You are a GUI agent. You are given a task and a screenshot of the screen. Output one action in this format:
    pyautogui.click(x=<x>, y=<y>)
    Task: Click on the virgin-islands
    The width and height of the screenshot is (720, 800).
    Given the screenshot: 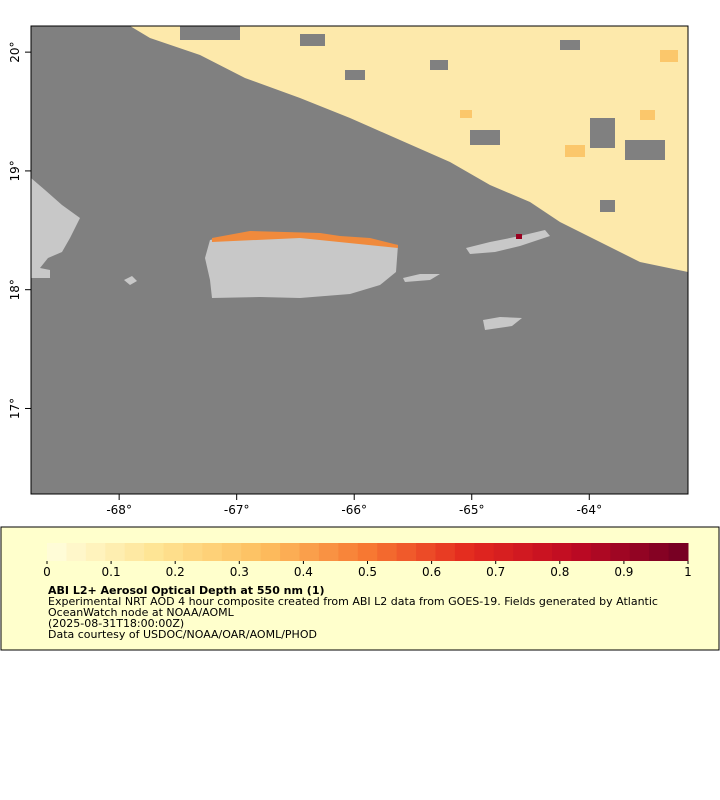 What is the action you would take?
    pyautogui.click(x=508, y=242)
    